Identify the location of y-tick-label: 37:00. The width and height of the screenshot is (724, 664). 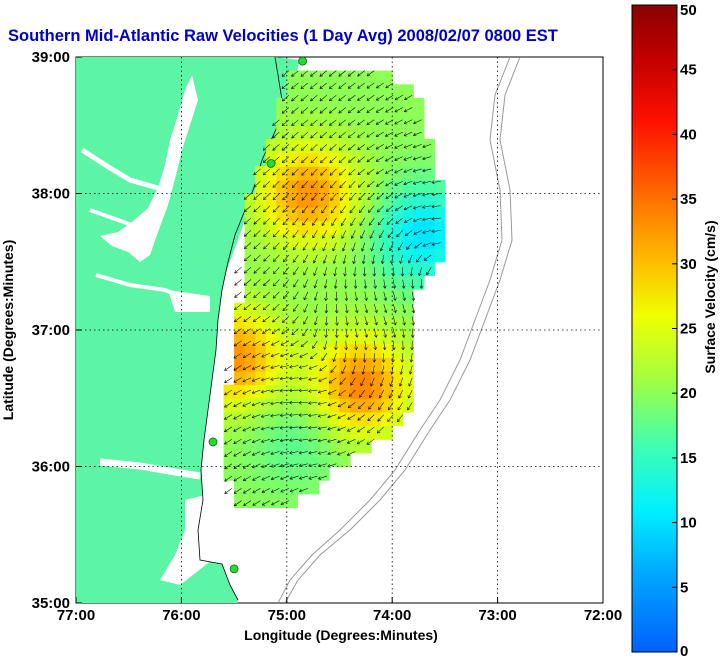
(51, 330).